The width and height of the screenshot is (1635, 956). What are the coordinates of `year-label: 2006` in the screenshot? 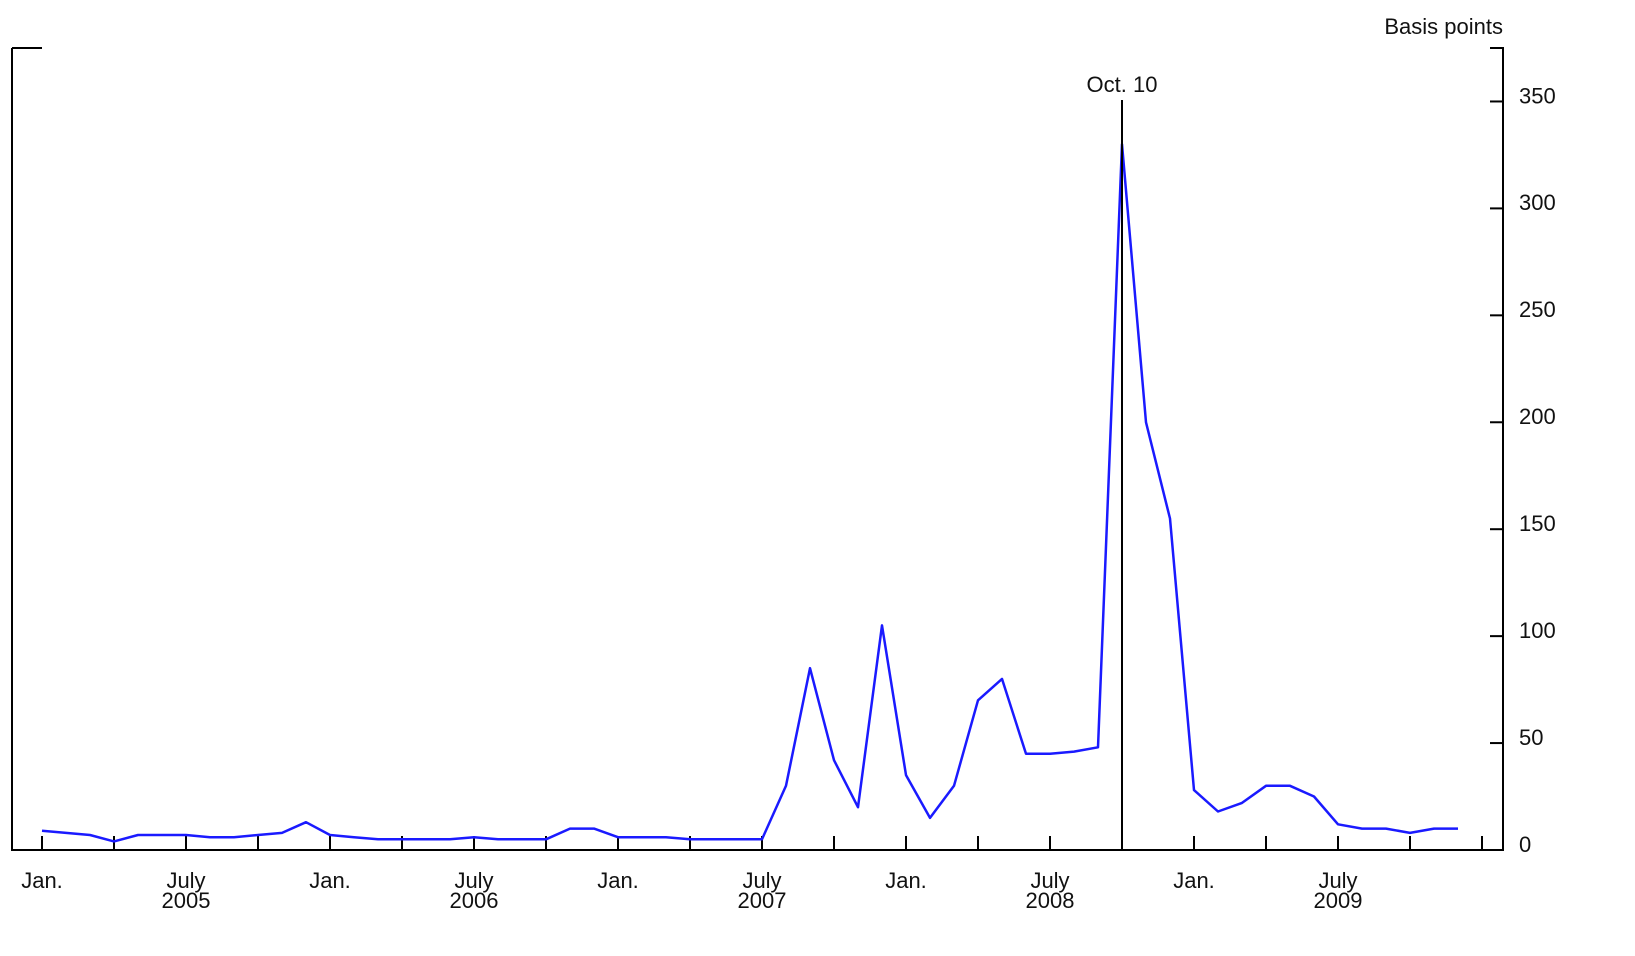 It's located at (474, 900).